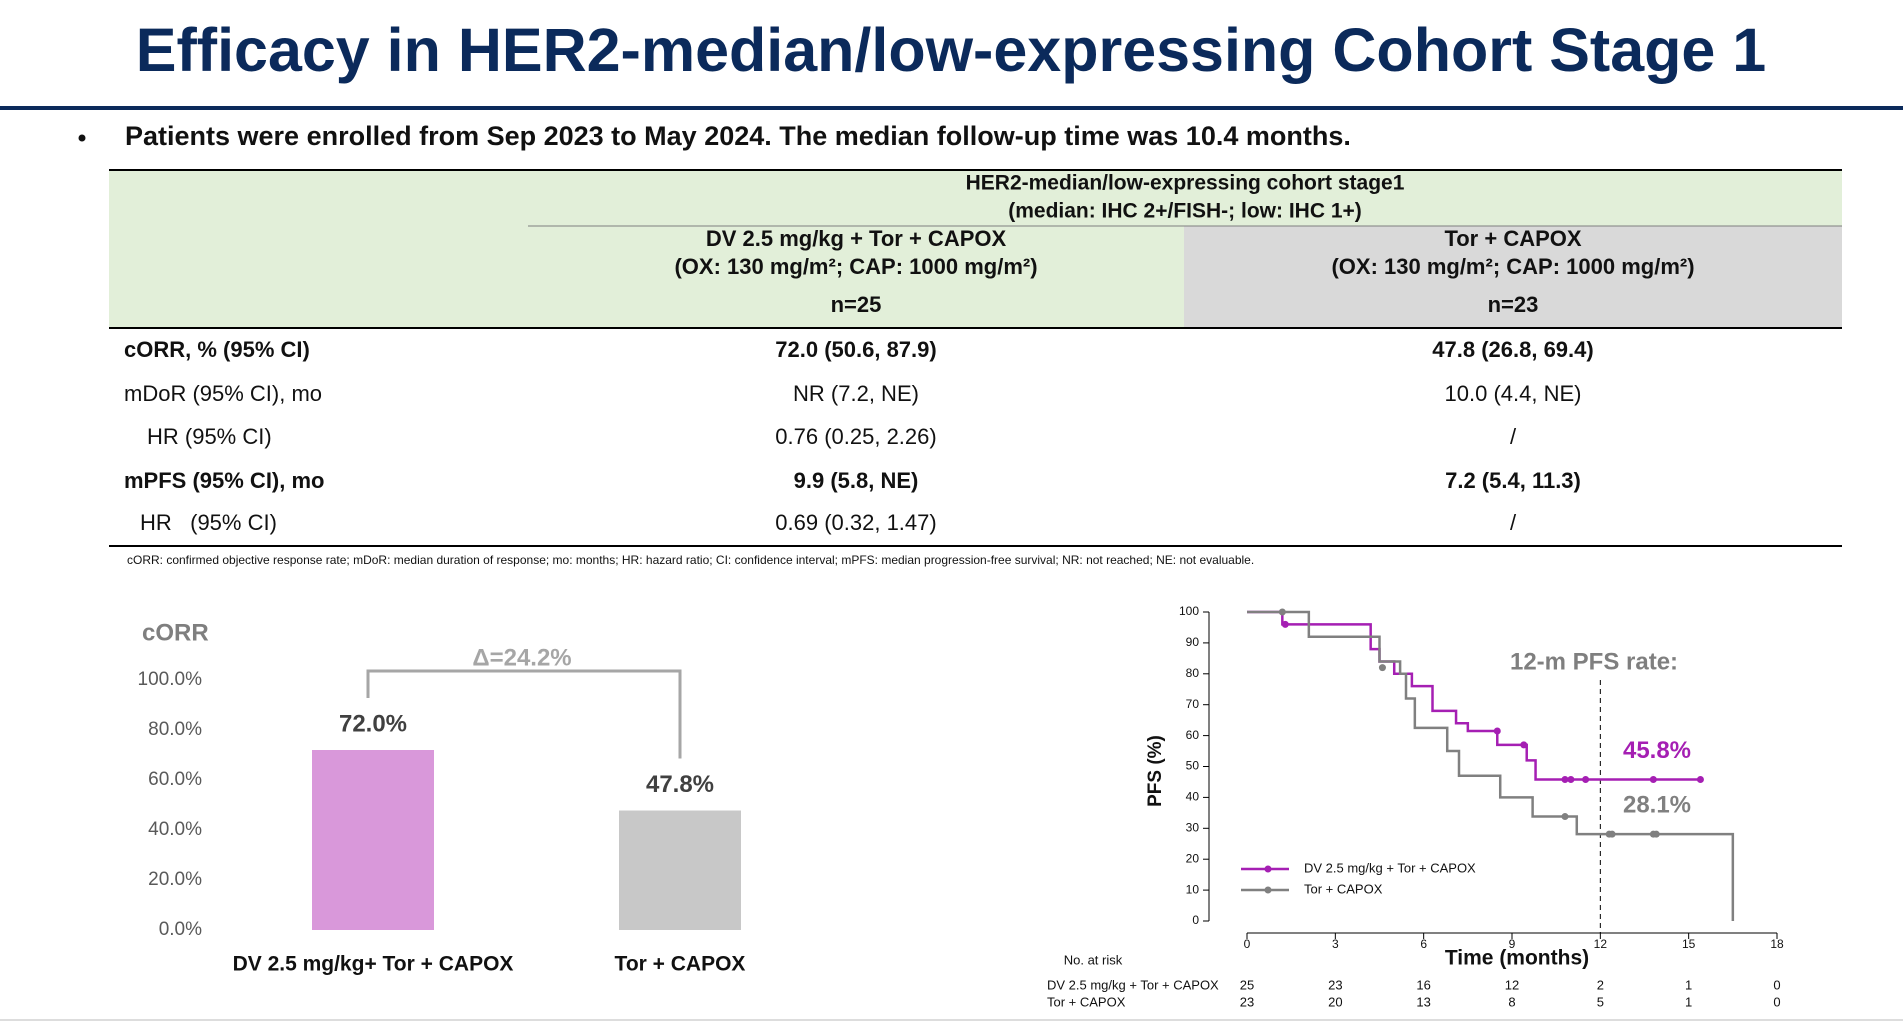 Image resolution: width=1903 pixels, height=1035 pixels. Describe the element at coordinates (1193, 797) in the screenshot. I see `y-tick-label: 40` at that location.